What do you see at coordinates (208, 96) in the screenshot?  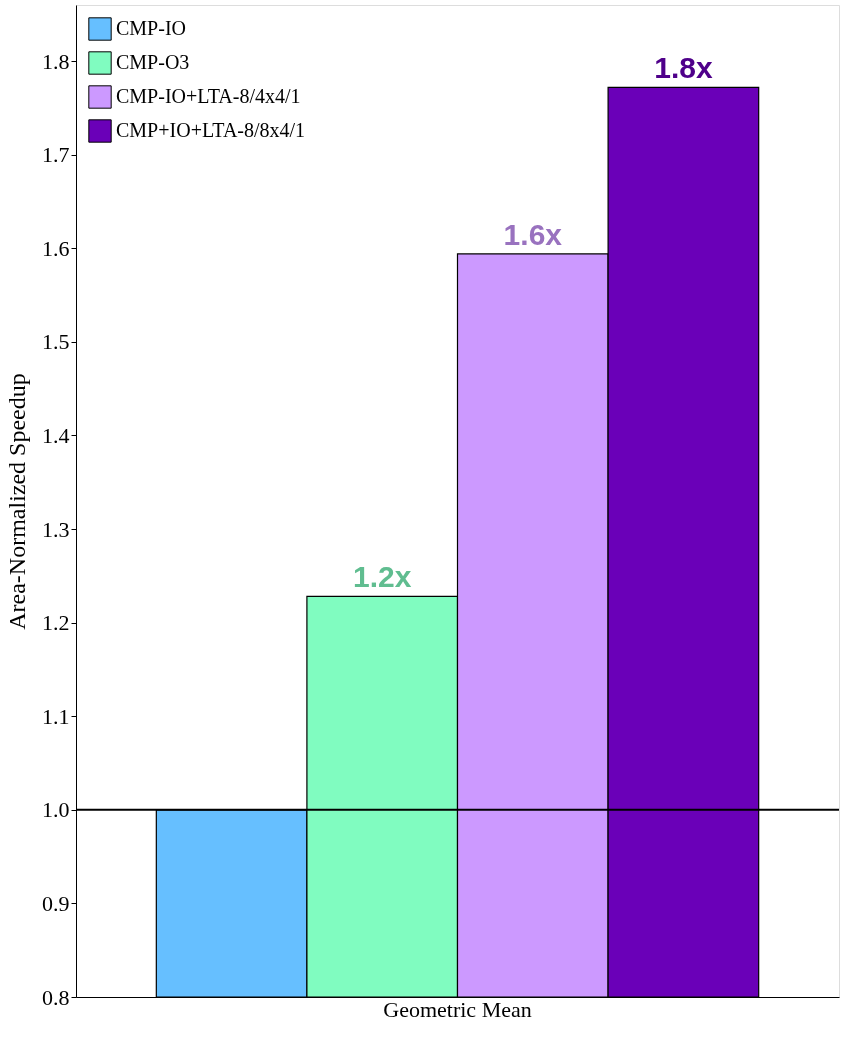 I see `legend-label: CMP-IO+LTA-8/4x4/1` at bounding box center [208, 96].